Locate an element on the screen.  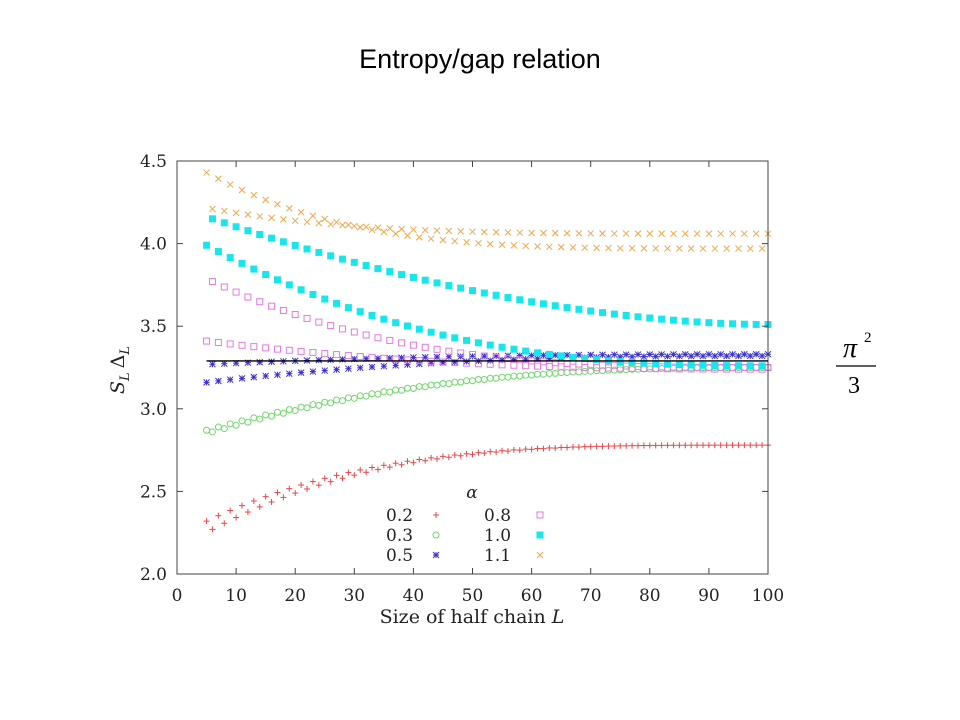
x-tick-label: 80 is located at coordinates (650, 596).